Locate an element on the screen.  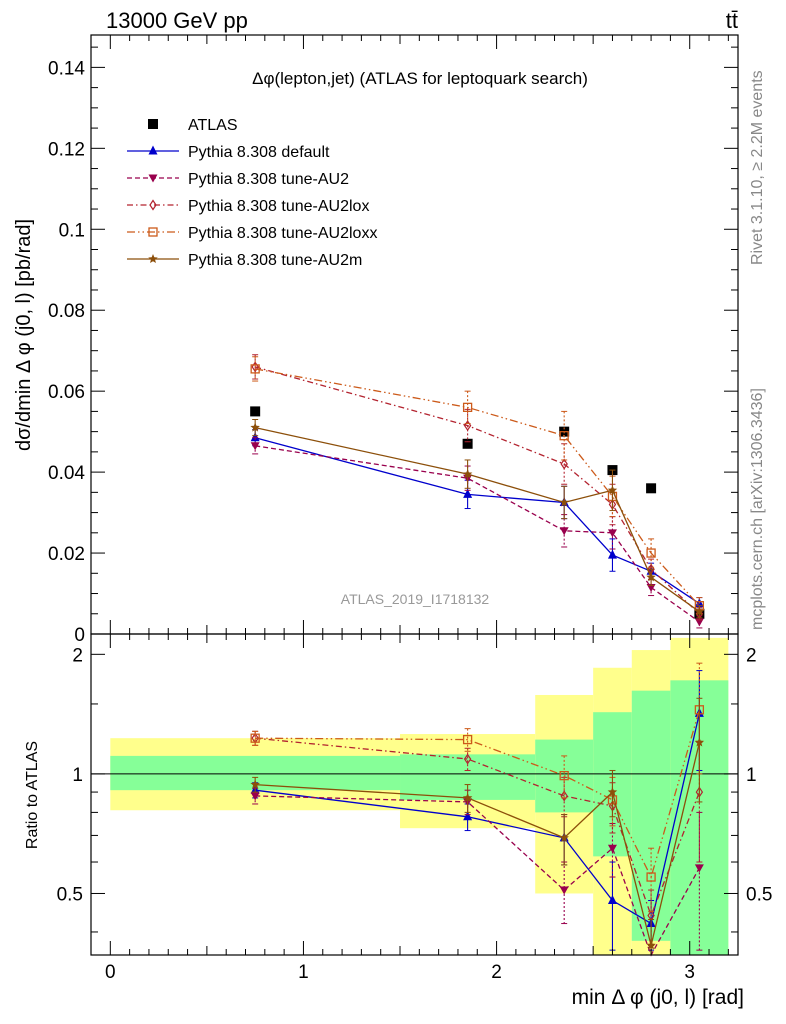
legend-entry: Pythia 8.308 tune-AU2loxx is located at coordinates (252, 233).